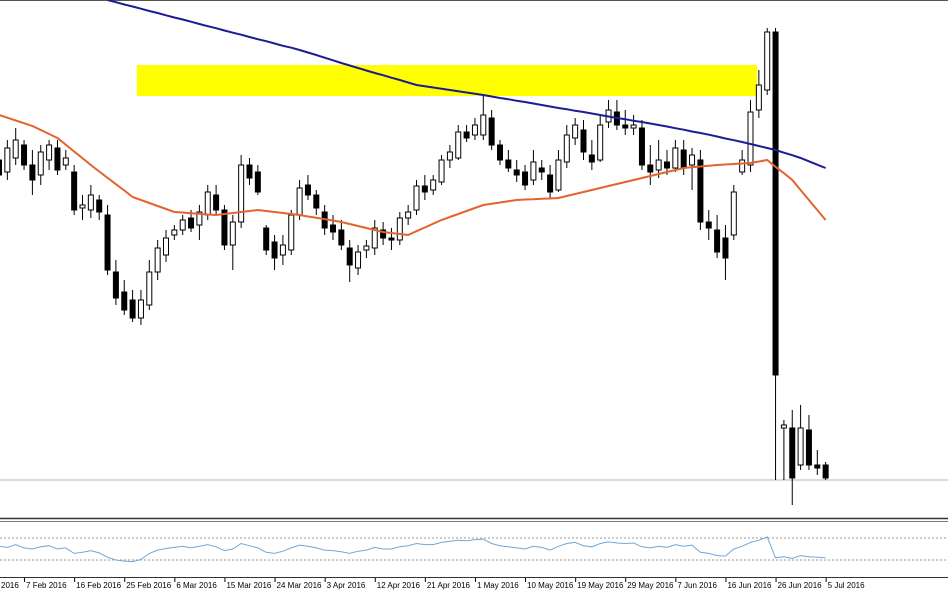 The image size is (948, 593). I want to click on x-tick-label: 19 May 2016, so click(600, 585).